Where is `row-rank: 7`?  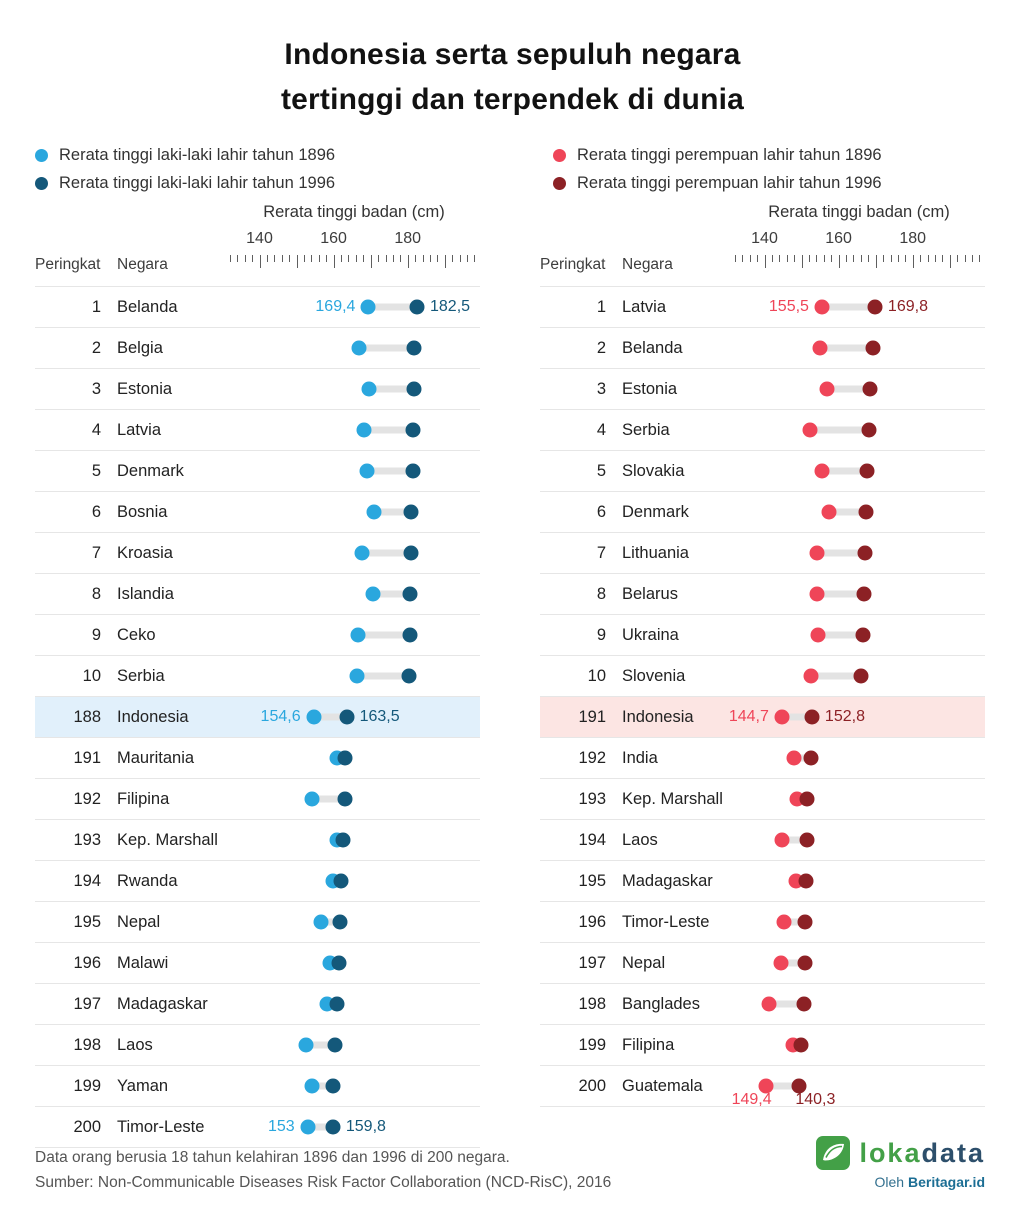 row-rank: 7 is located at coordinates (601, 552).